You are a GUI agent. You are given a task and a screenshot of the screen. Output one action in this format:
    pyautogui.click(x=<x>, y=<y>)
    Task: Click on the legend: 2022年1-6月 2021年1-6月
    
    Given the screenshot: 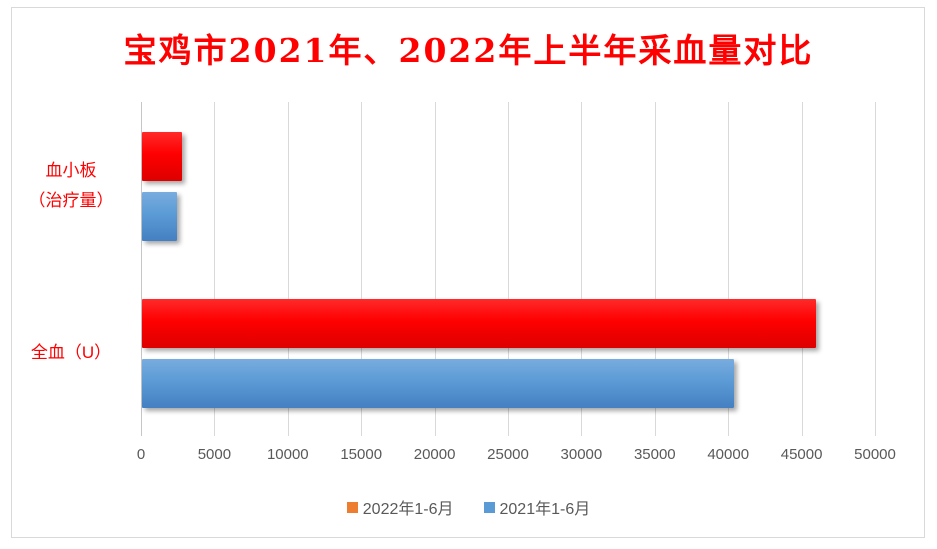 What is the action you would take?
    pyautogui.click(x=468, y=507)
    